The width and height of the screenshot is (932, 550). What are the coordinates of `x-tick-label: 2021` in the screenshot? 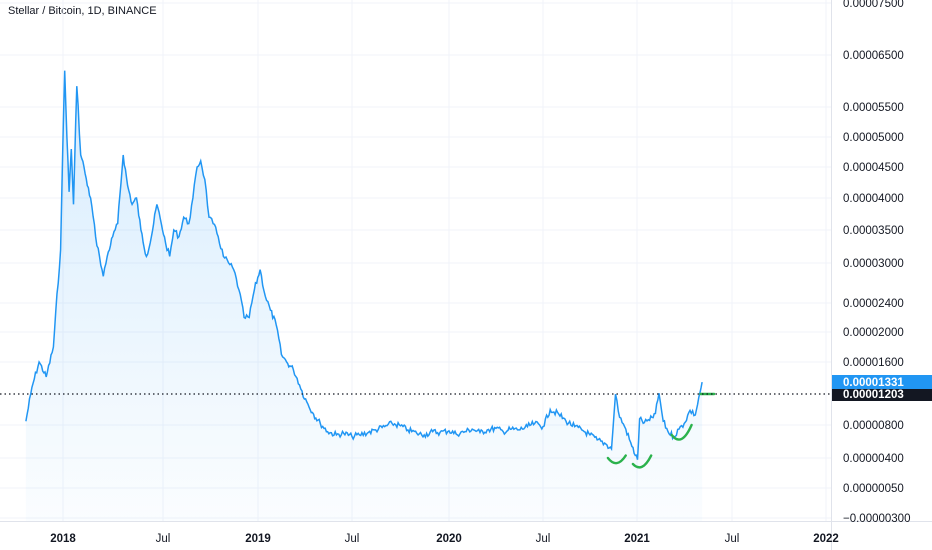 It's located at (637, 539).